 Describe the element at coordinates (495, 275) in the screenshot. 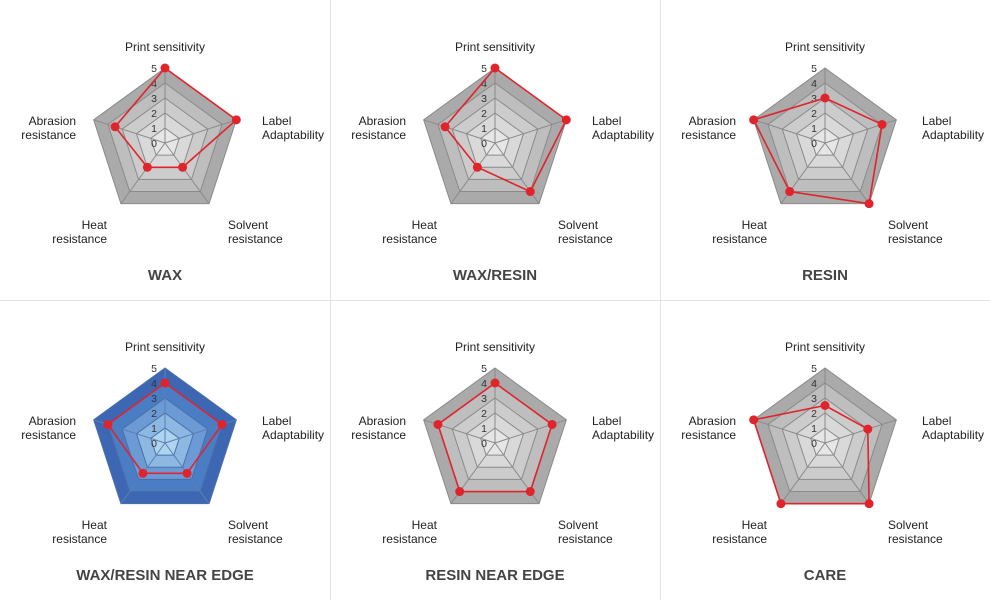

I see `radar-chart-title: WAX/RESIN` at that location.